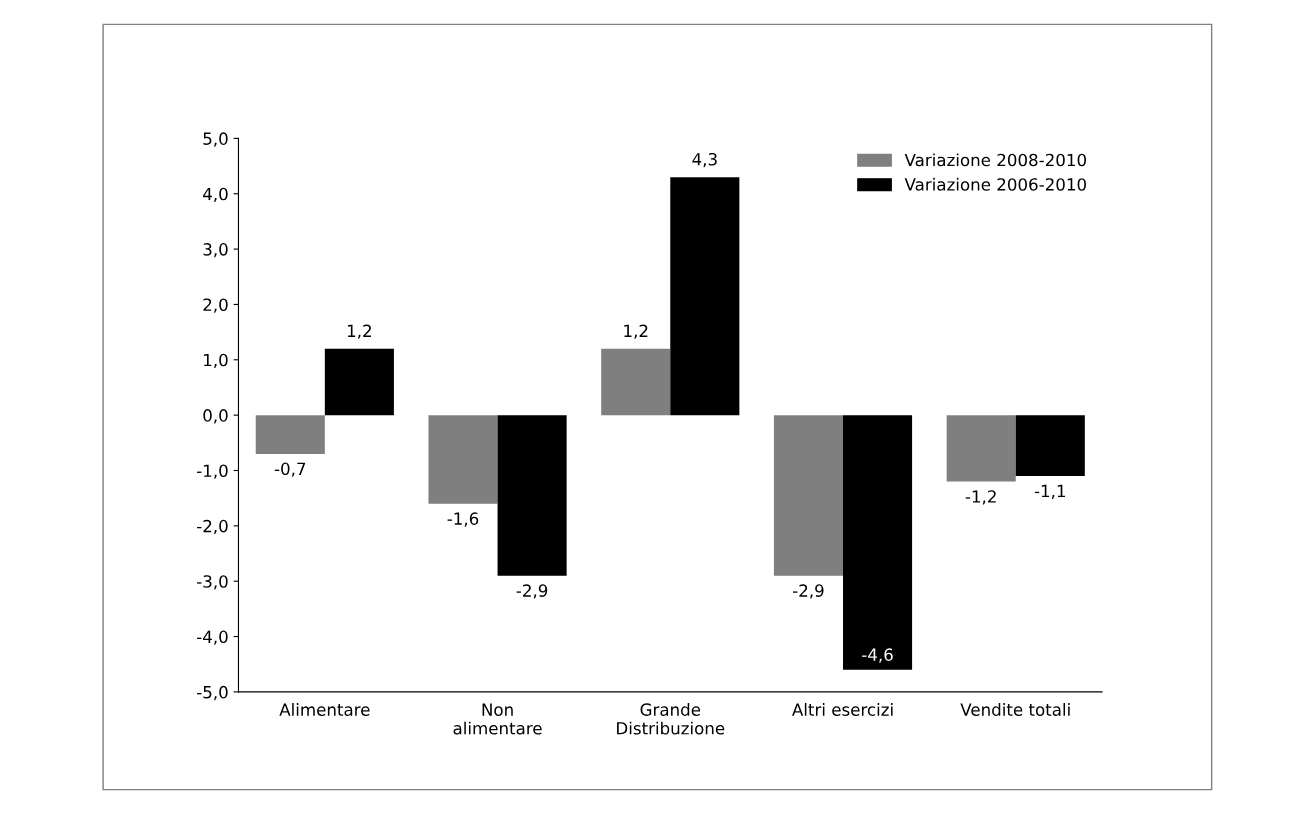 The width and height of the screenshot is (1289, 814). Describe the element at coordinates (212, 471) in the screenshot. I see `y-tick-label: -1,0` at that location.